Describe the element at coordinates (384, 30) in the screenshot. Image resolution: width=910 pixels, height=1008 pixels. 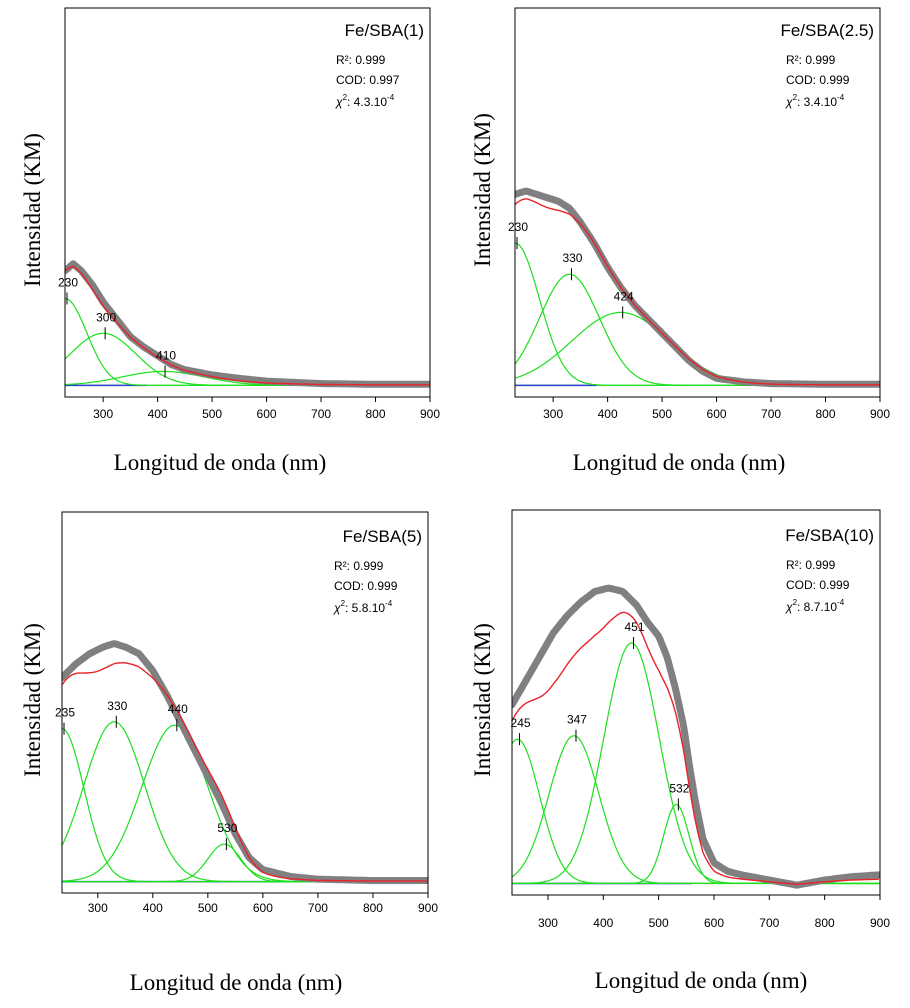
I see `chart-title: Fe/SBA(1)` at that location.